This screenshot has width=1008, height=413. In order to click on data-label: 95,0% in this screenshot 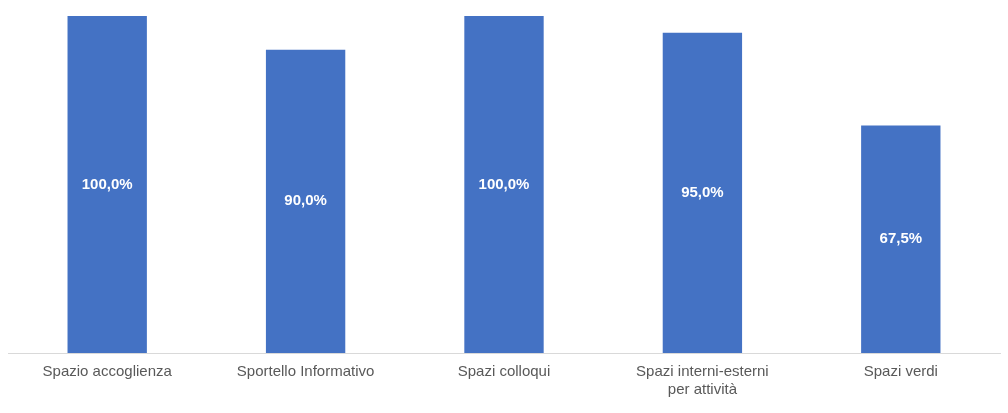, I will do `click(702, 192)`.